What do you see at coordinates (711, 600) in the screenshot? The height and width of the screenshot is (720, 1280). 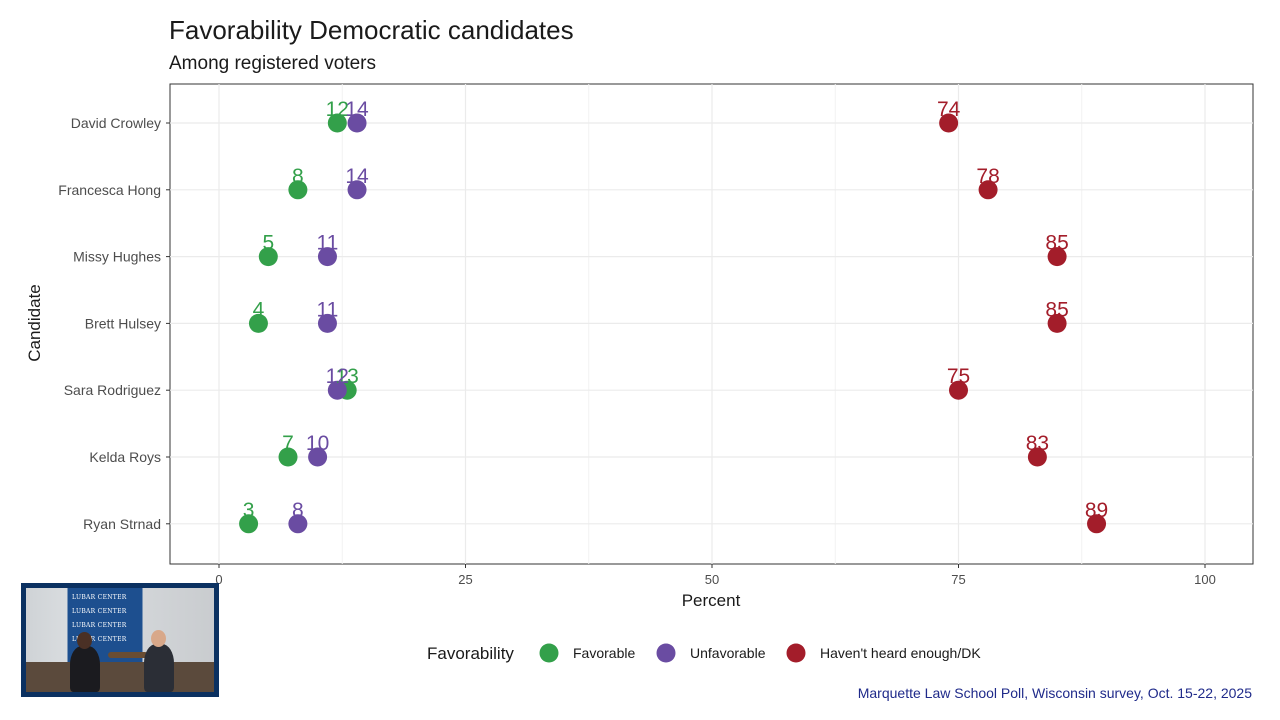 I see `x-axis-title: Percent` at bounding box center [711, 600].